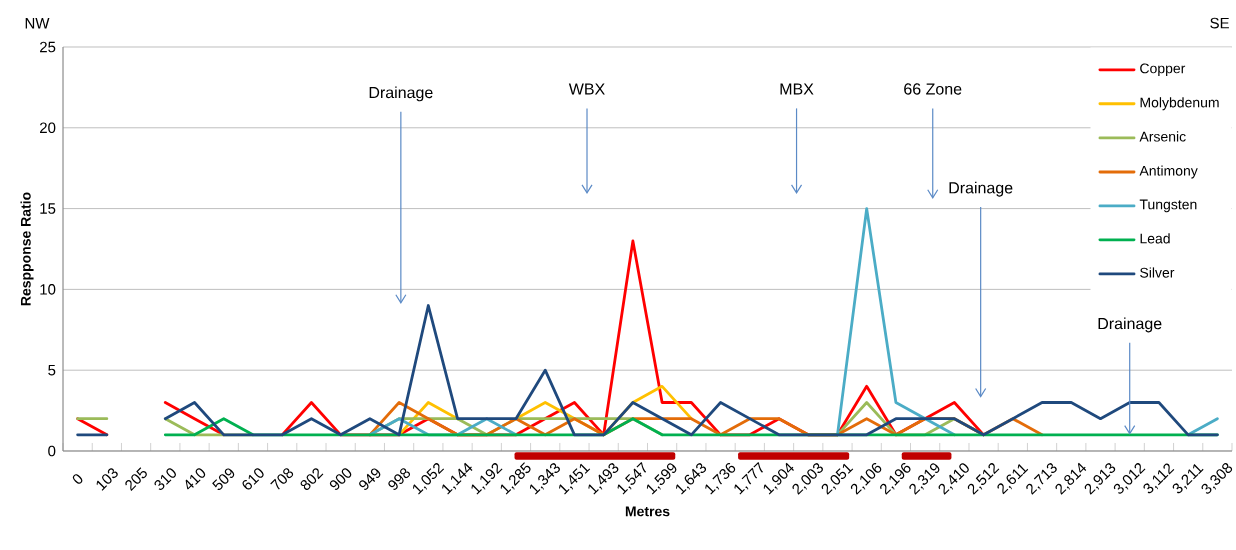 The height and width of the screenshot is (550, 1236). Describe the element at coordinates (282, 479) in the screenshot. I see `x-tick-label: 708` at that location.